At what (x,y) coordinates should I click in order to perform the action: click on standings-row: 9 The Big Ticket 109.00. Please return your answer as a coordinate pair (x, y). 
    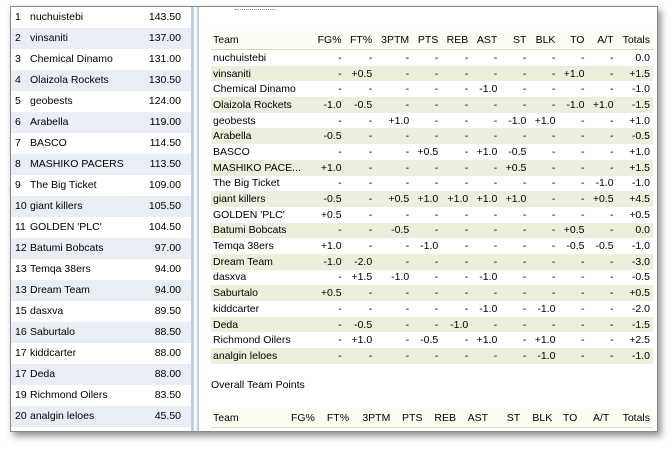
    Looking at the image, I should click on (101, 185).